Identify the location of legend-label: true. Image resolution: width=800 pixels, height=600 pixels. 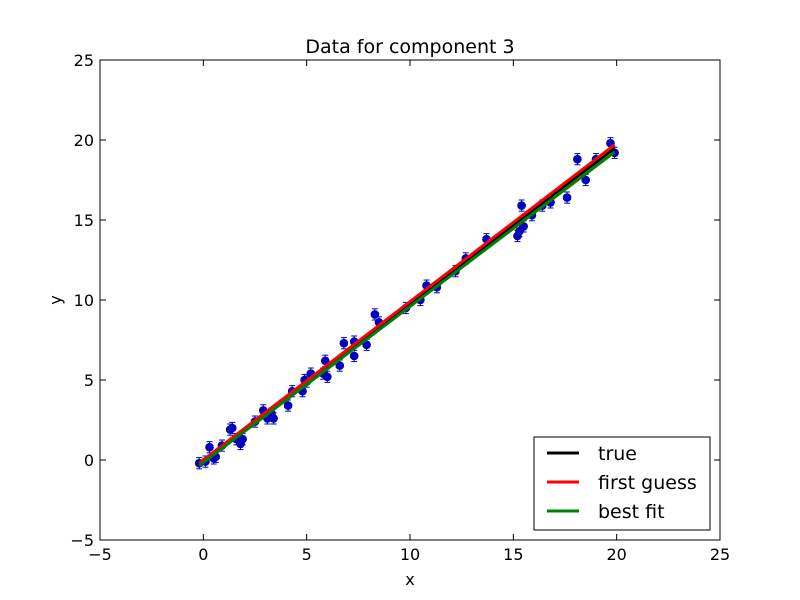
(617, 454).